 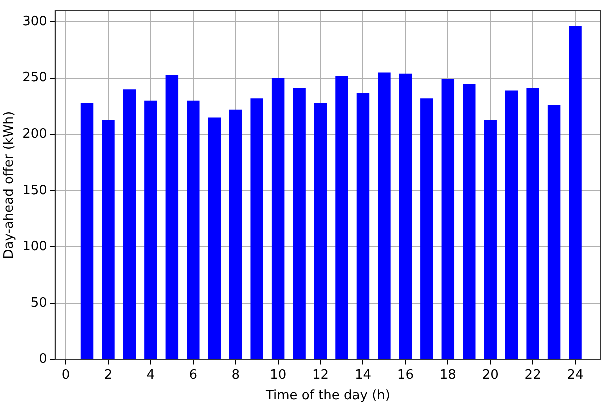 What do you see at coordinates (405, 375) in the screenshot?
I see `x-tick-label: 16` at bounding box center [405, 375].